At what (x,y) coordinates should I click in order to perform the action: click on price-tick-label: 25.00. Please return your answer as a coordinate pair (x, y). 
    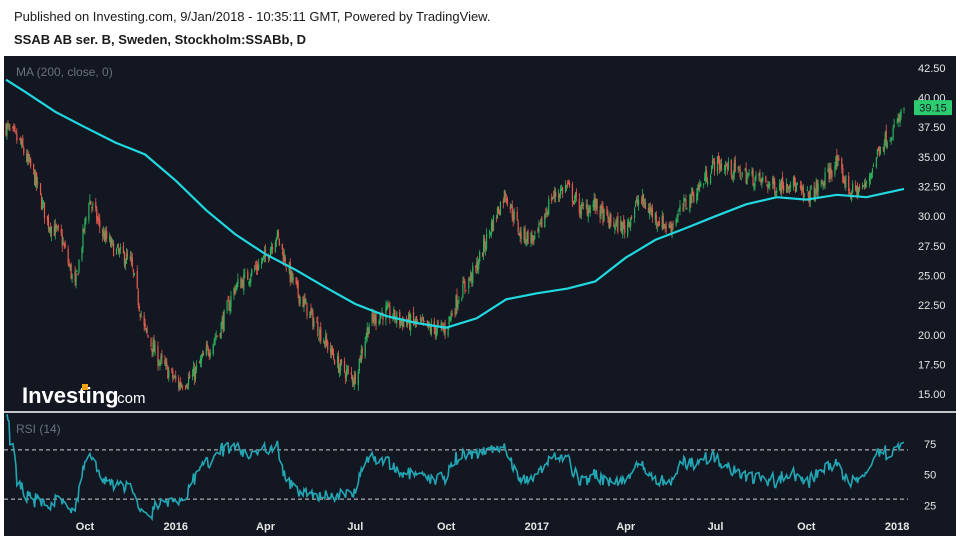
    Looking at the image, I should click on (932, 277).